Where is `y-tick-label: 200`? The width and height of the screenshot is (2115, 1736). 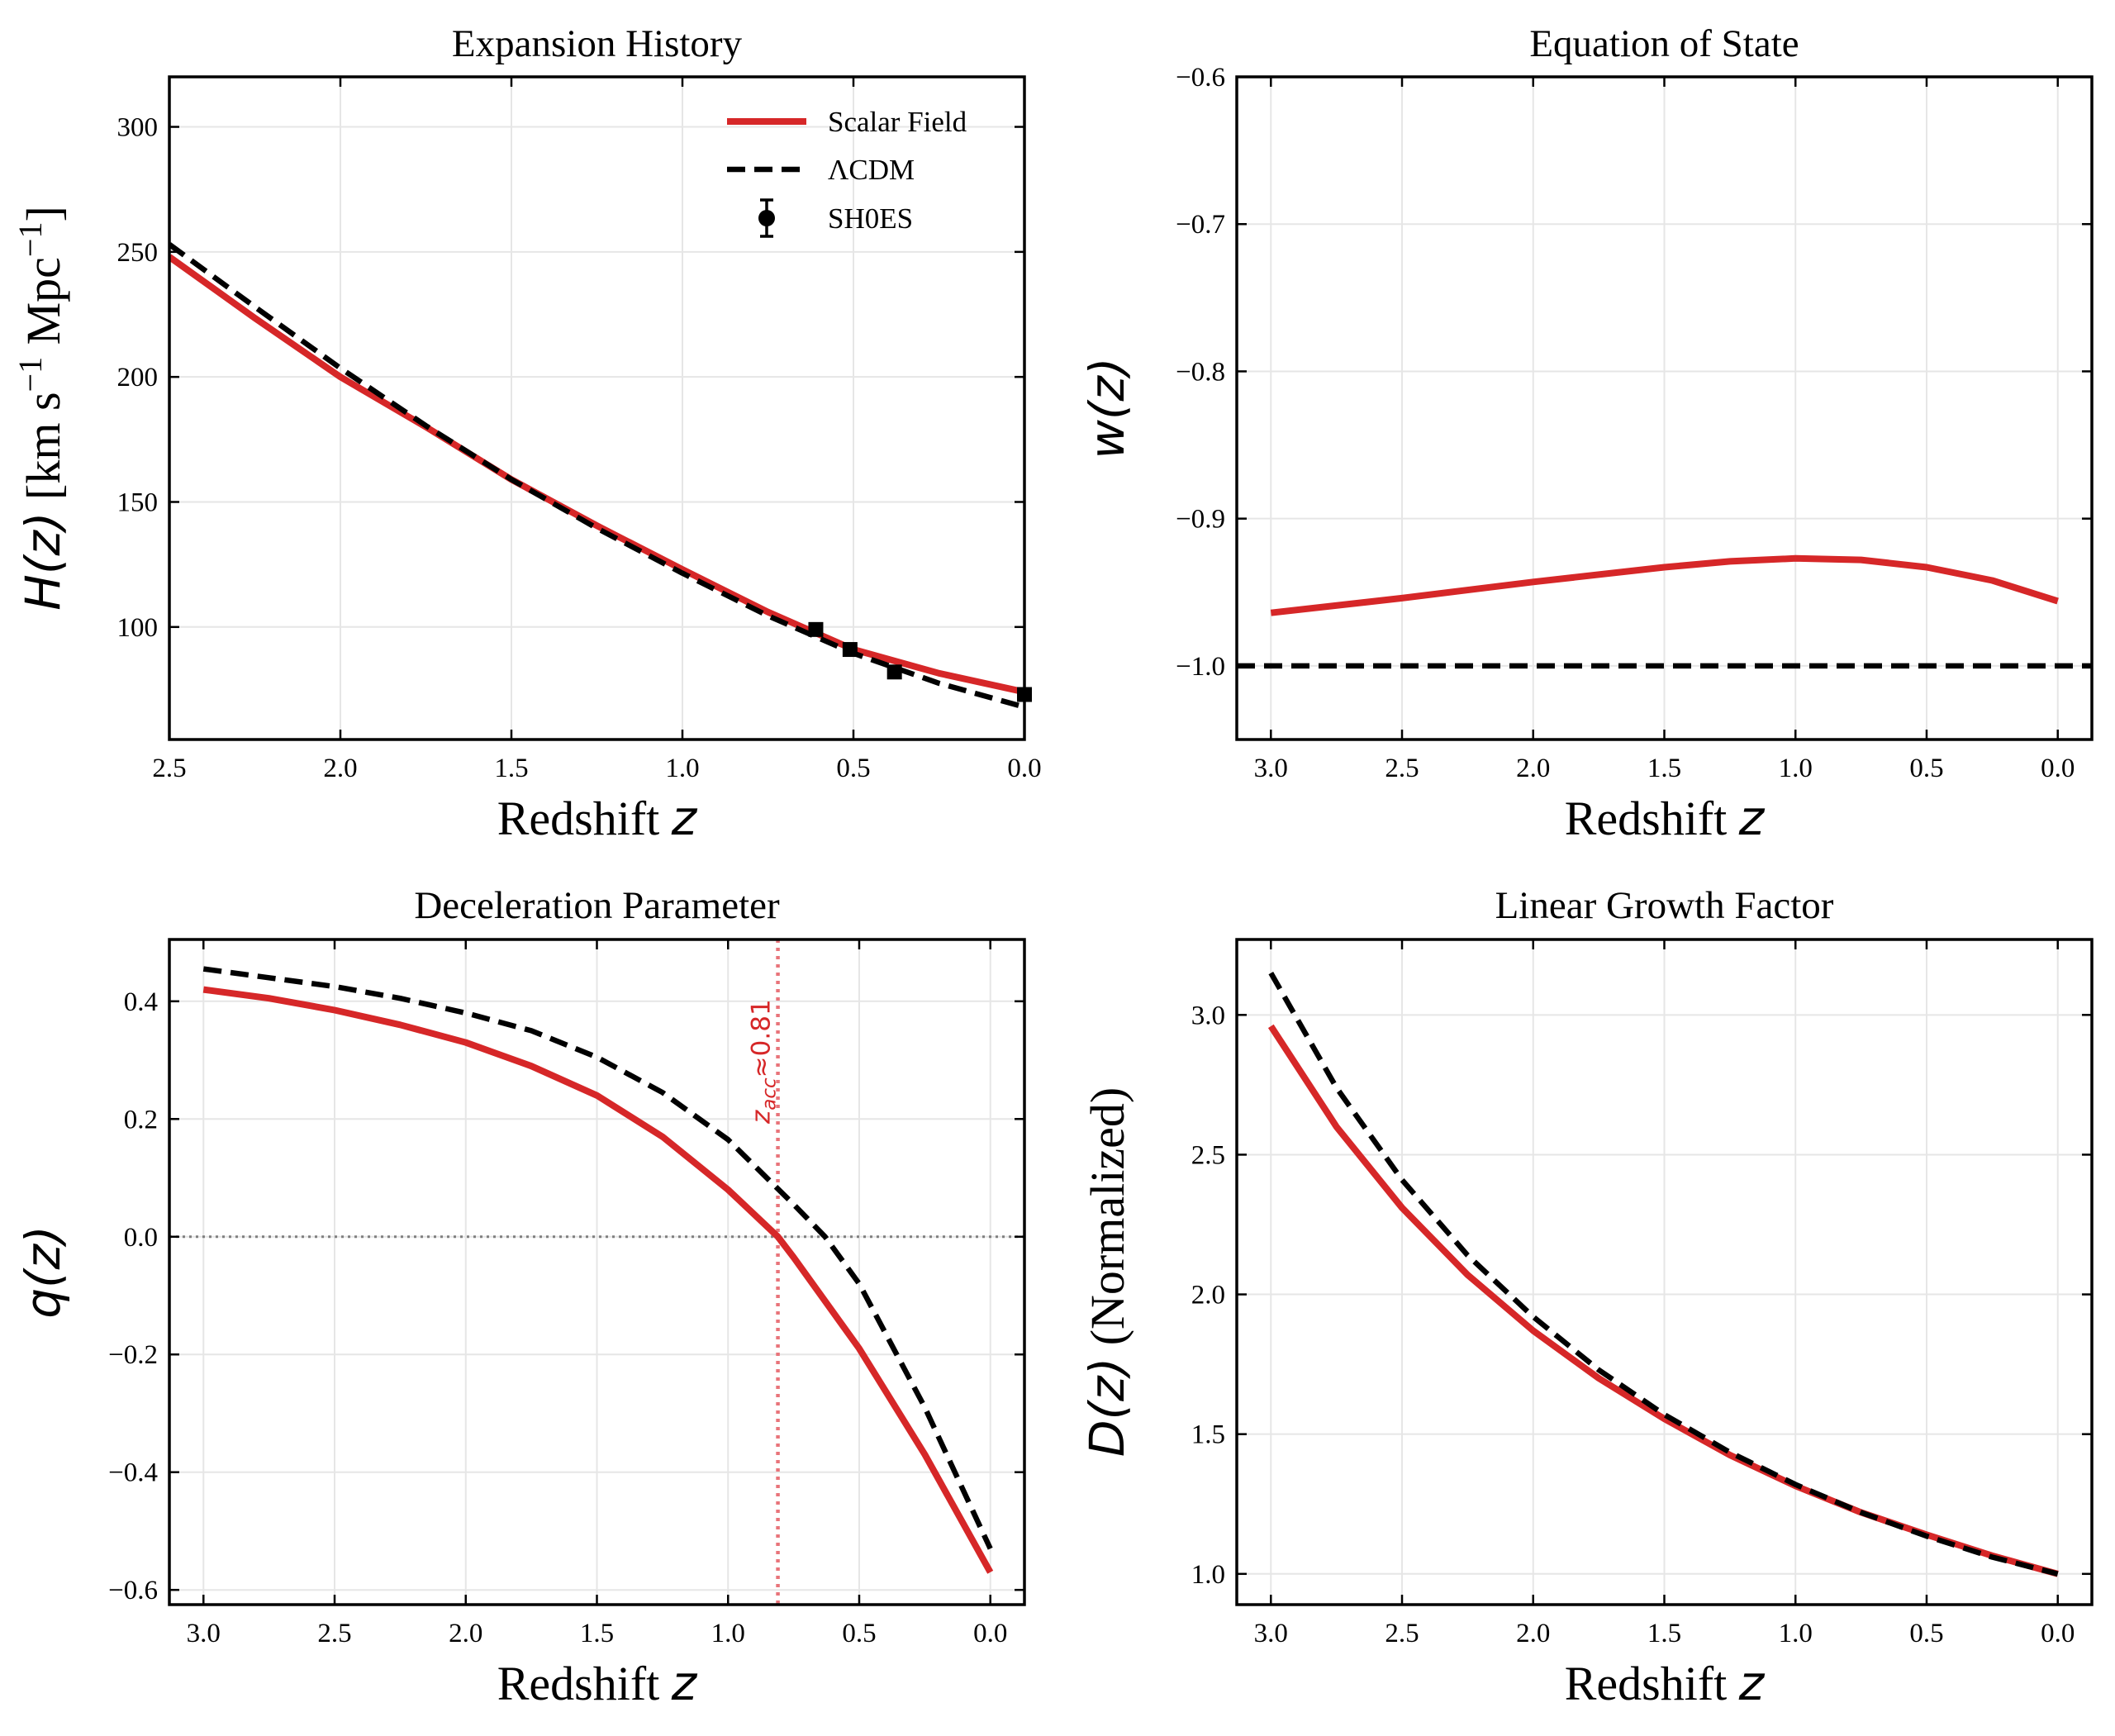
y-tick-label: 200 is located at coordinates (138, 377).